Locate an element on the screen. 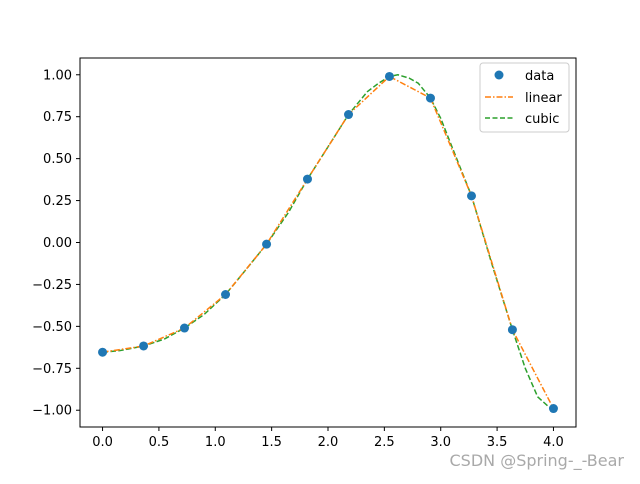  y-tick-label: 1.00 is located at coordinates (57, 75).